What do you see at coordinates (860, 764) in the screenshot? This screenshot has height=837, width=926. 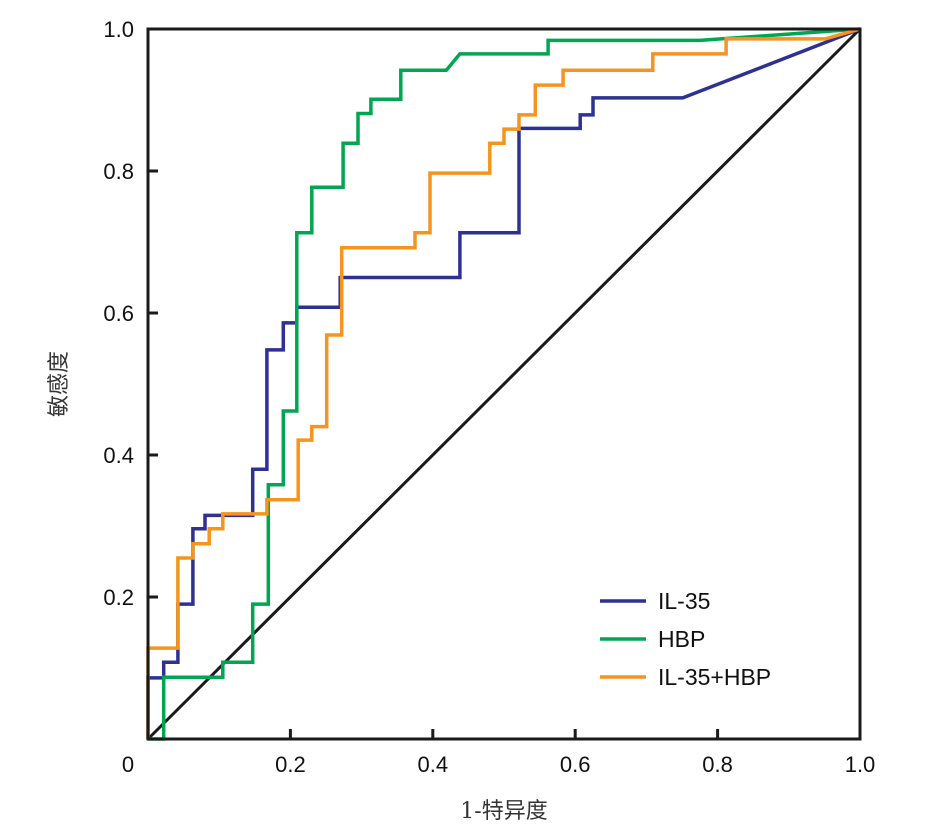 I see `x-tick-label: 1.0` at bounding box center [860, 764].